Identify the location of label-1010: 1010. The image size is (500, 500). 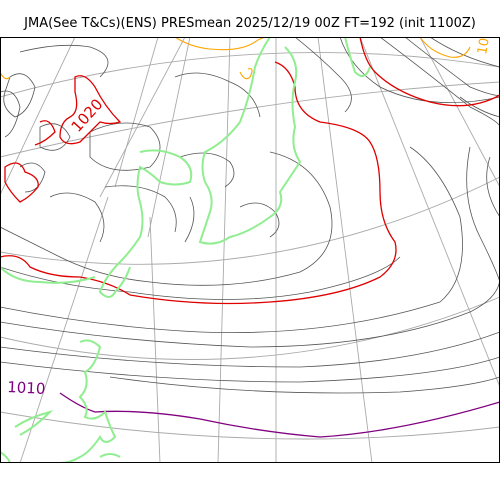
(26, 388).